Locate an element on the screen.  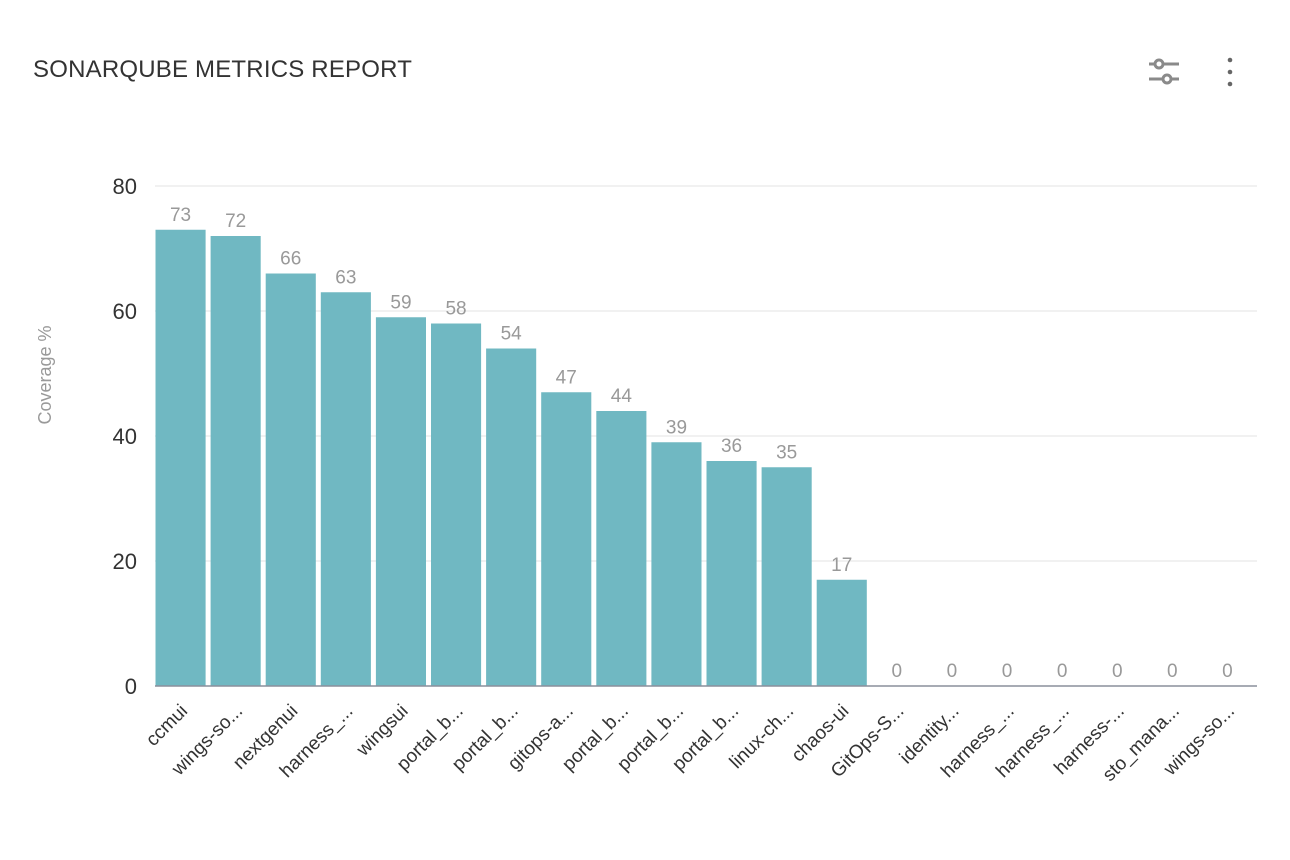
x-tick-label: ccmui is located at coordinates (167, 726).